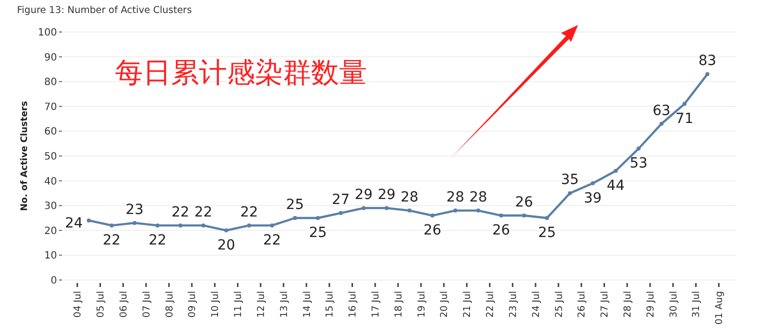  Describe the element at coordinates (50, 206) in the screenshot. I see `y-tick-label: 30` at that location.